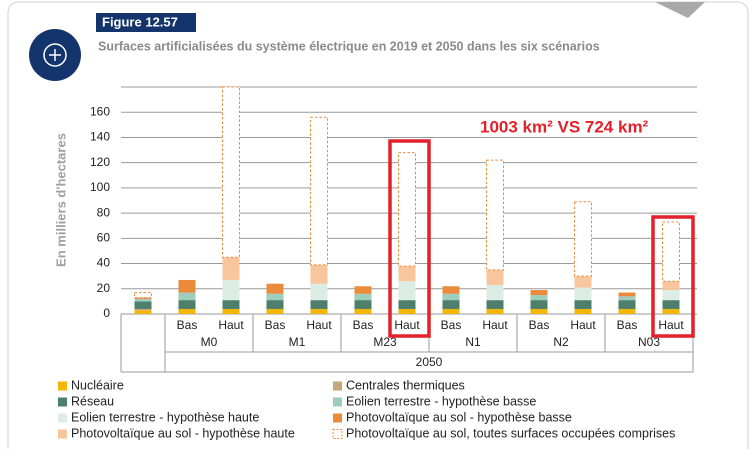 This screenshot has width=750, height=449. I want to click on legend-label: Eolien terrestre - hypothèse basse, so click(441, 401).